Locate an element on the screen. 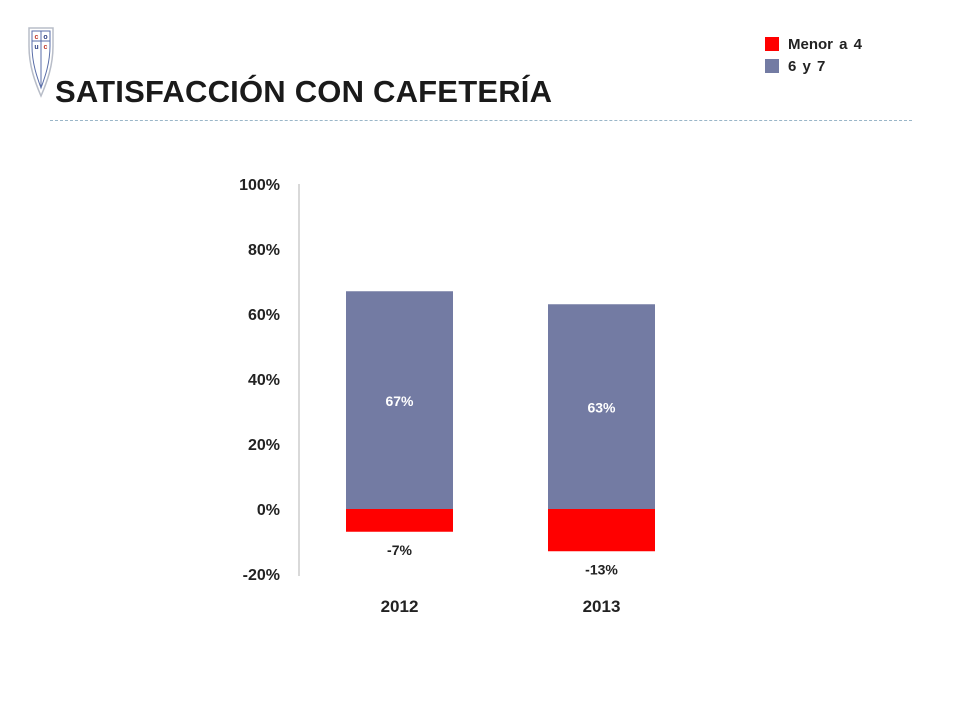 This screenshot has width=960, height=720. data-label: 67% is located at coordinates (399, 401).